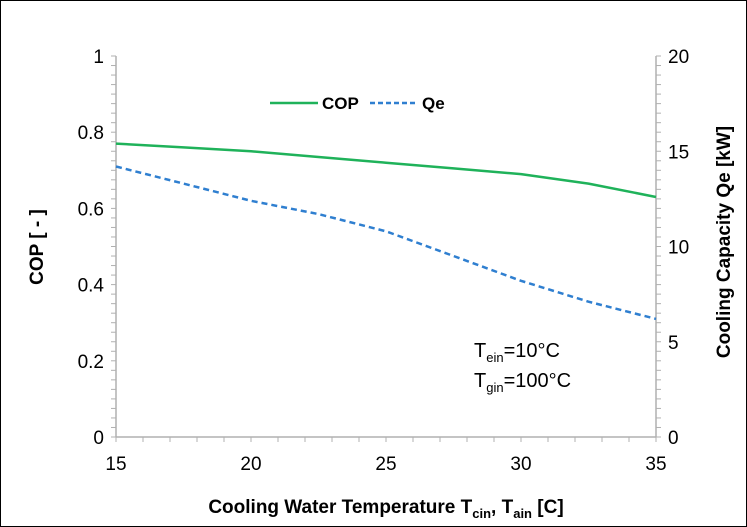 The width and height of the screenshot is (747, 527). I want to click on y-right-axis-title: Cooling Capacity Qe [kW], so click(724, 242).